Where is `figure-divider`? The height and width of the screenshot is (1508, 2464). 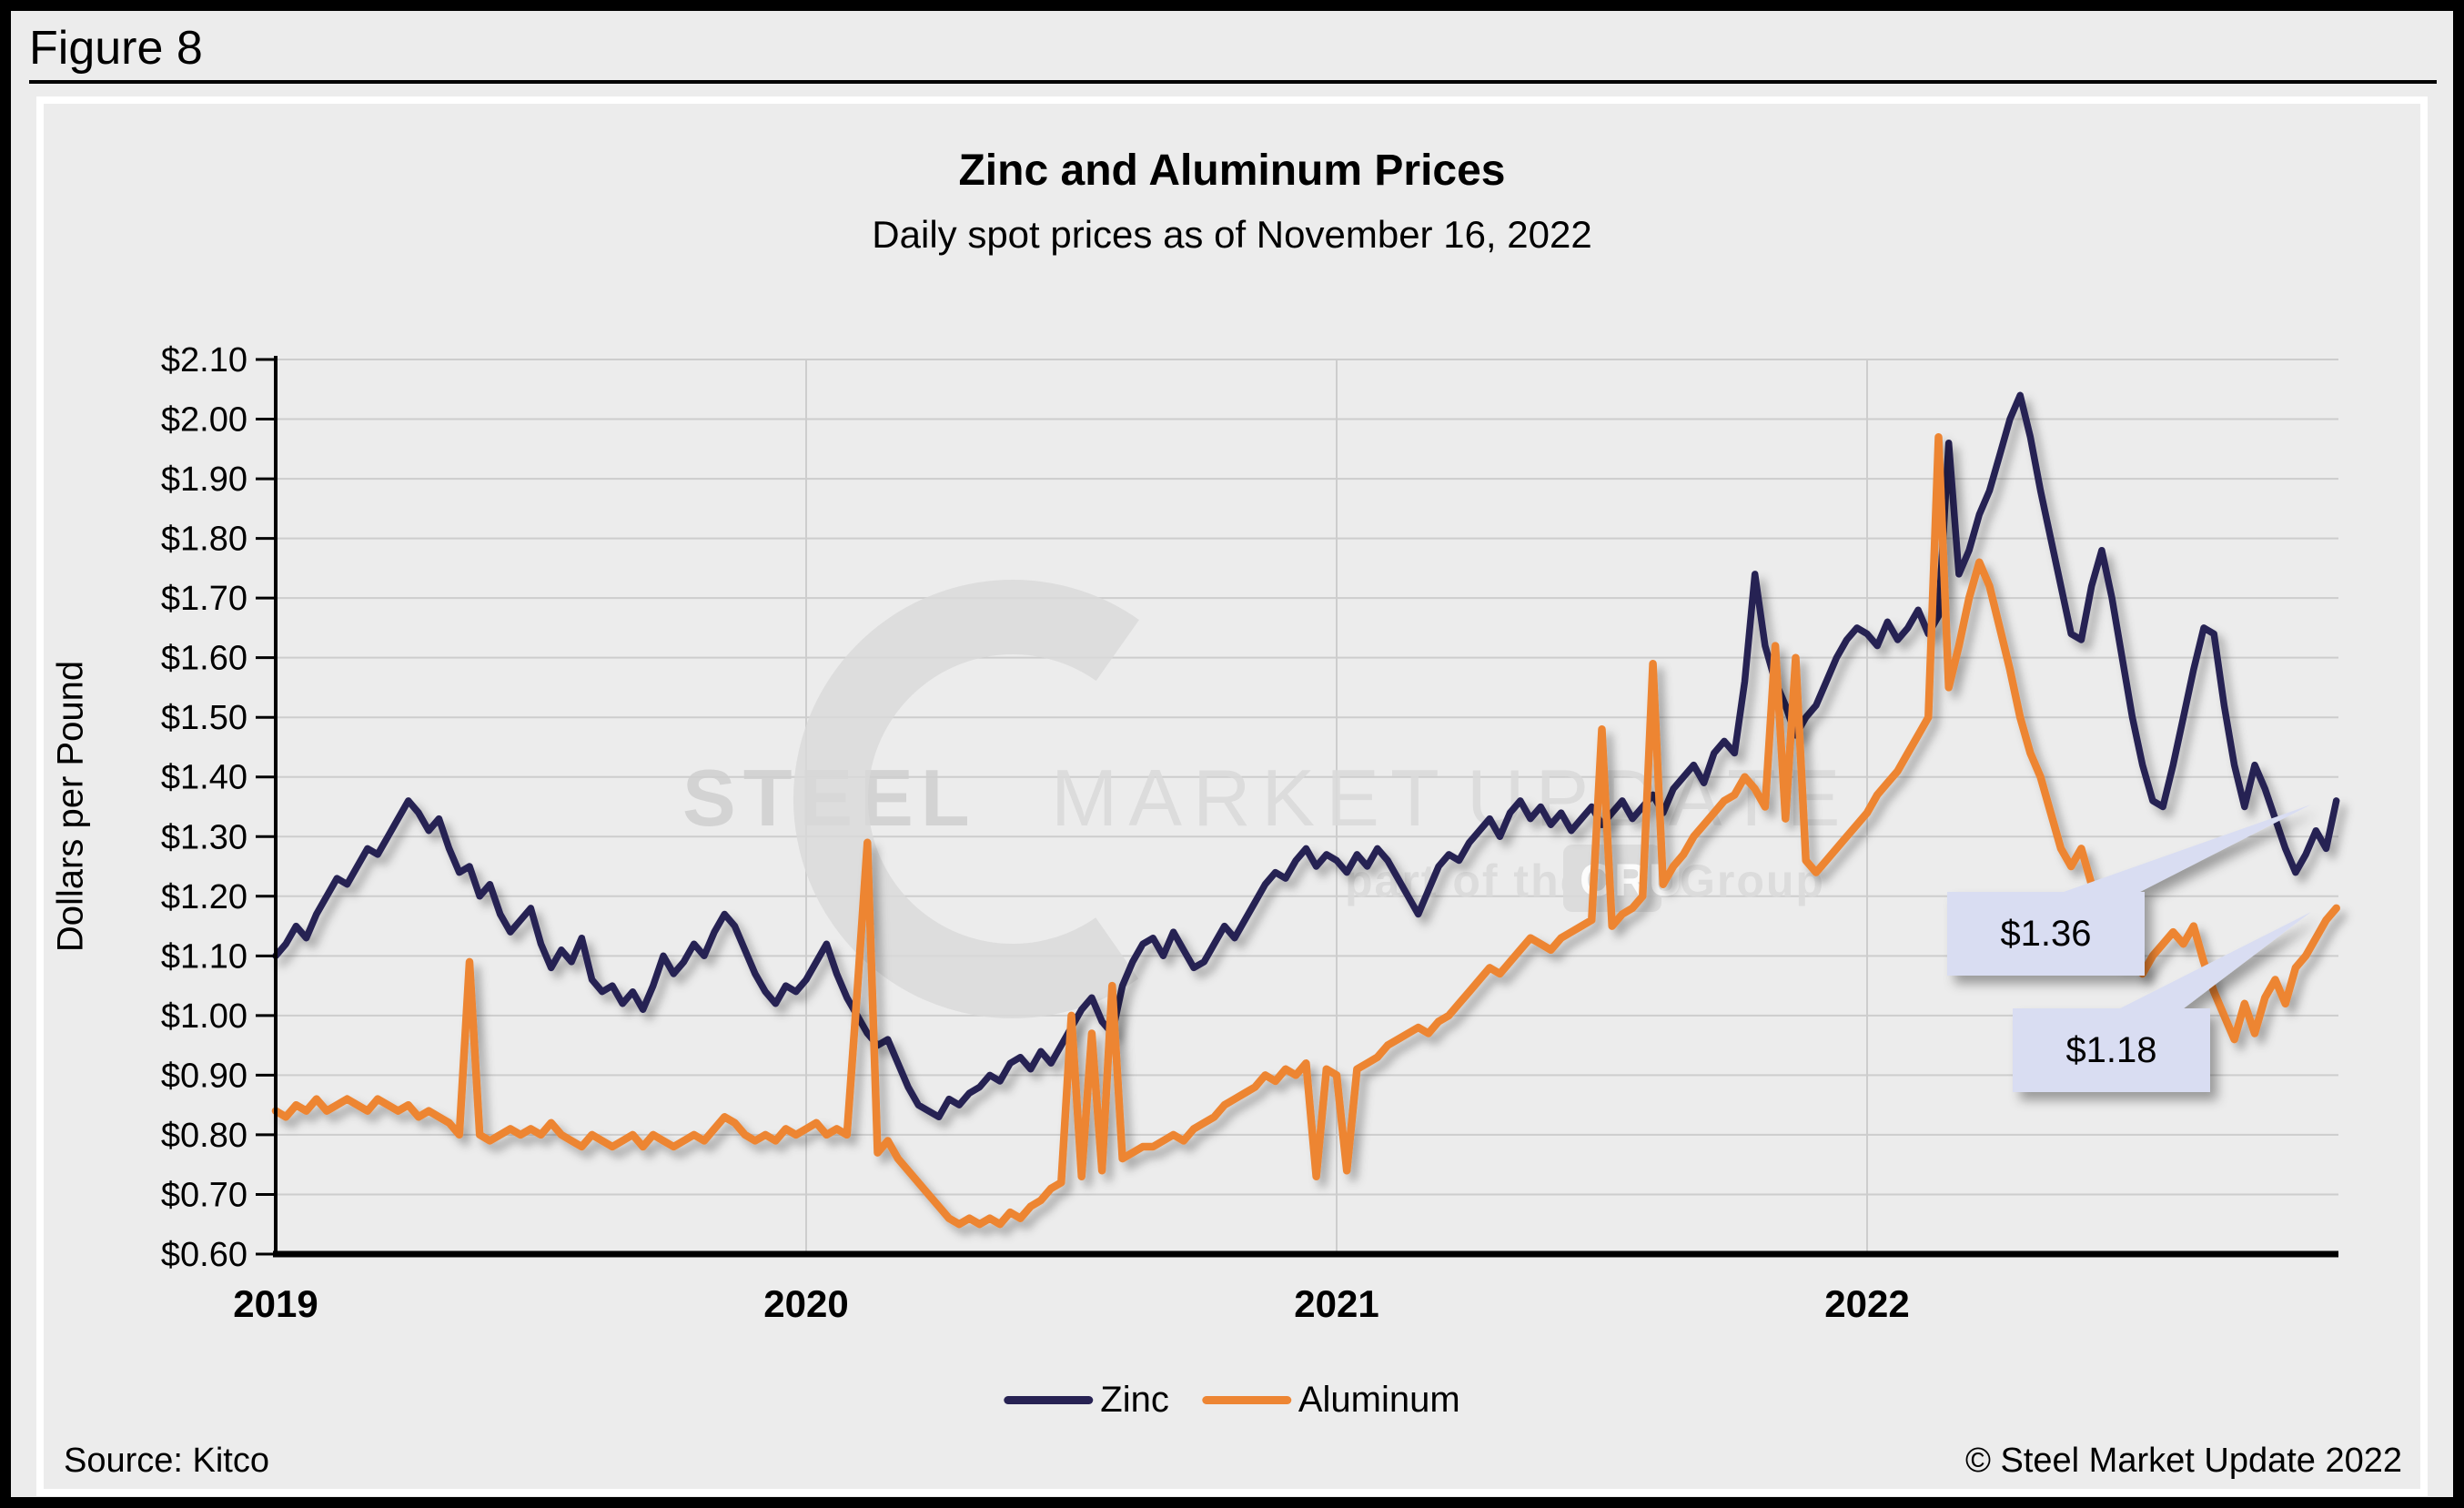 figure-divider is located at coordinates (1233, 82).